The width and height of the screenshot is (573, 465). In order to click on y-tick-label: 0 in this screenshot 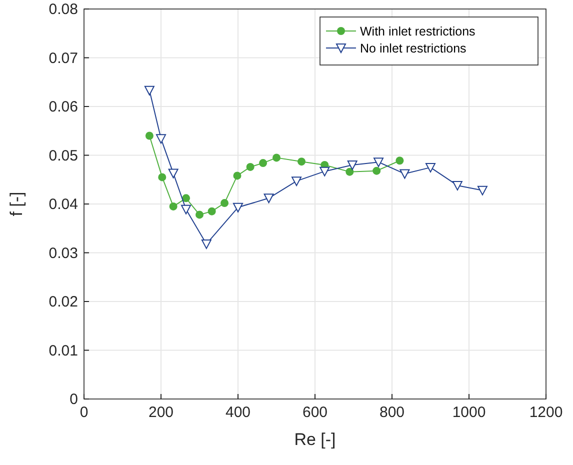, I will do `click(74, 399)`.